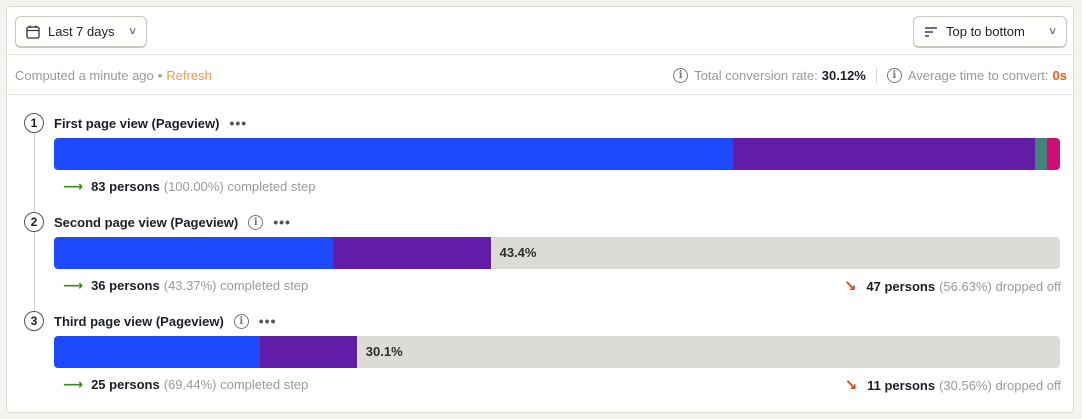 The image size is (1082, 419). What do you see at coordinates (384, 351) in the screenshot?
I see `step-conversion-label: 30.1%` at bounding box center [384, 351].